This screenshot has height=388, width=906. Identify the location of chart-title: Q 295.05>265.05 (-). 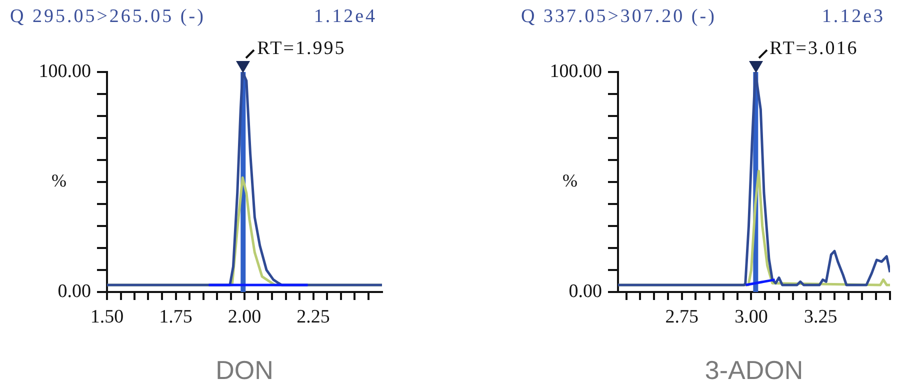
(108, 16).